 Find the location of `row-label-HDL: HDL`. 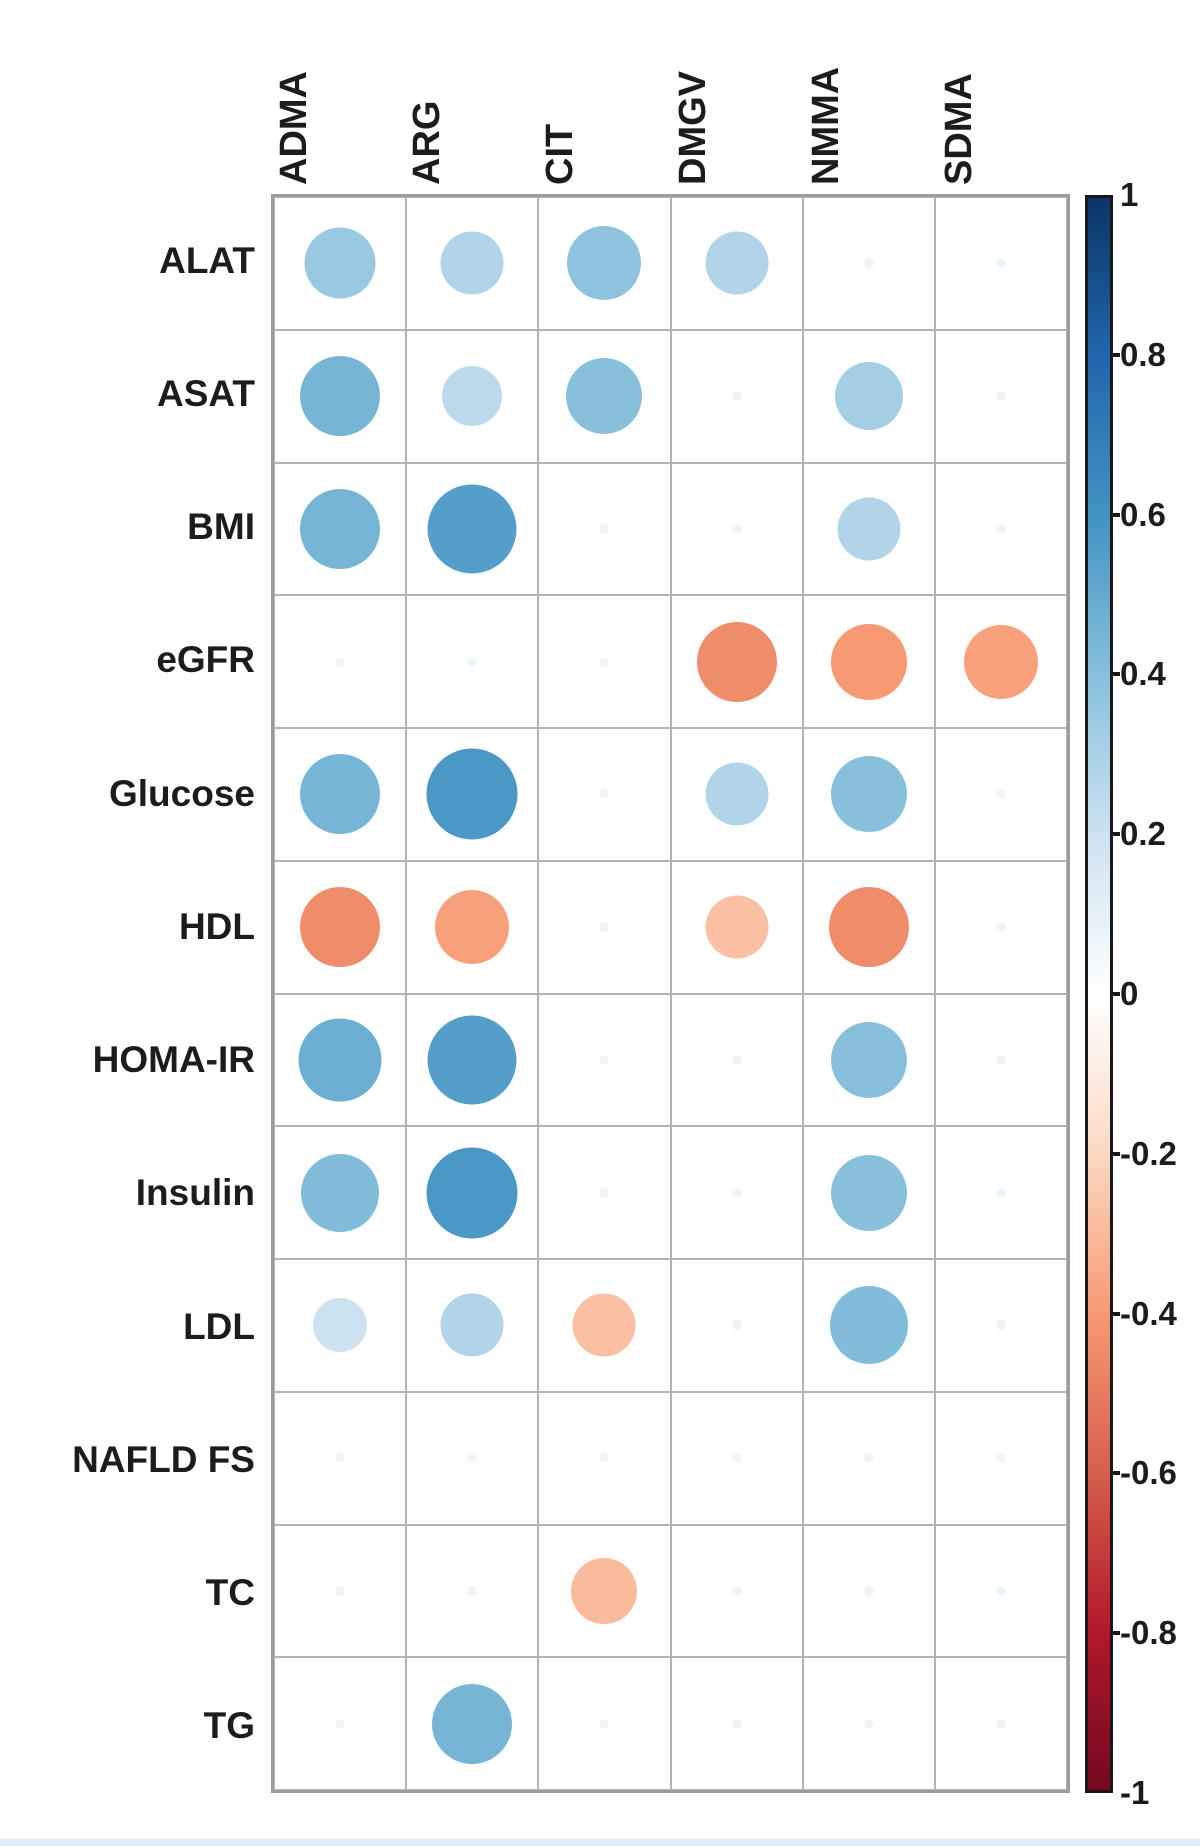

row-label-HDL: HDL is located at coordinates (216, 926).